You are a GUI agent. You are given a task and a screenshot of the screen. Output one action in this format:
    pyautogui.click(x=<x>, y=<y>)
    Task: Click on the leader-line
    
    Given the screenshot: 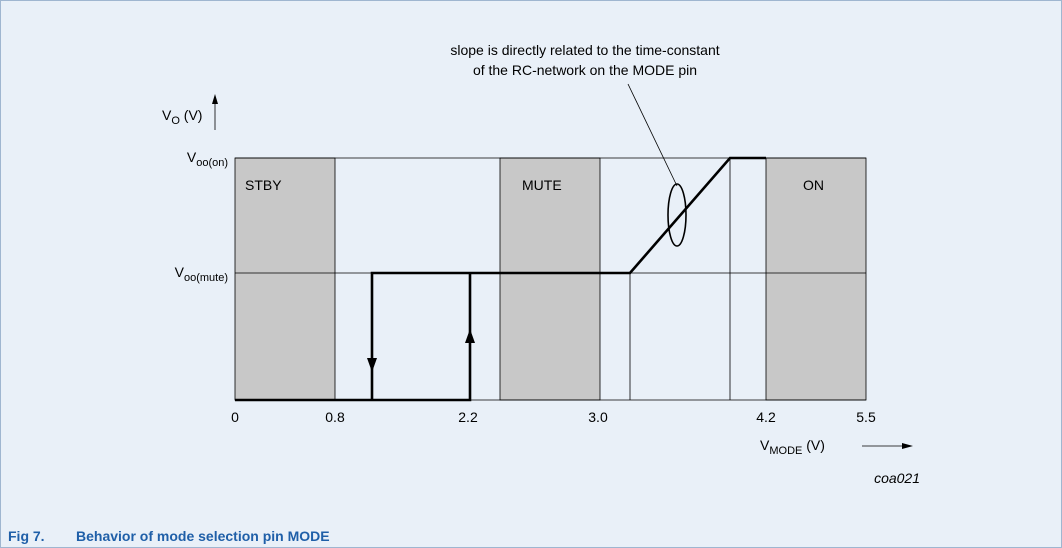 What is the action you would take?
    pyautogui.click(x=652, y=135)
    